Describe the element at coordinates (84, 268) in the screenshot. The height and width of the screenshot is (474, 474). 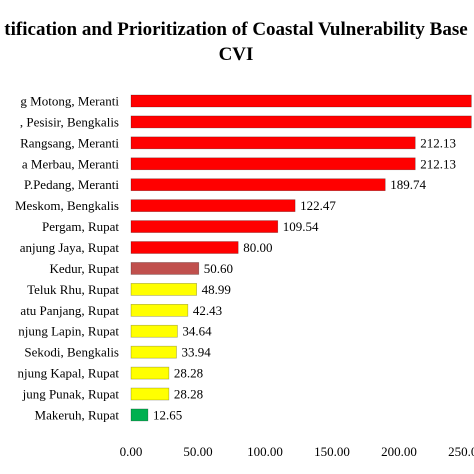
I see `category-label: Kedur, Rupat` at that location.